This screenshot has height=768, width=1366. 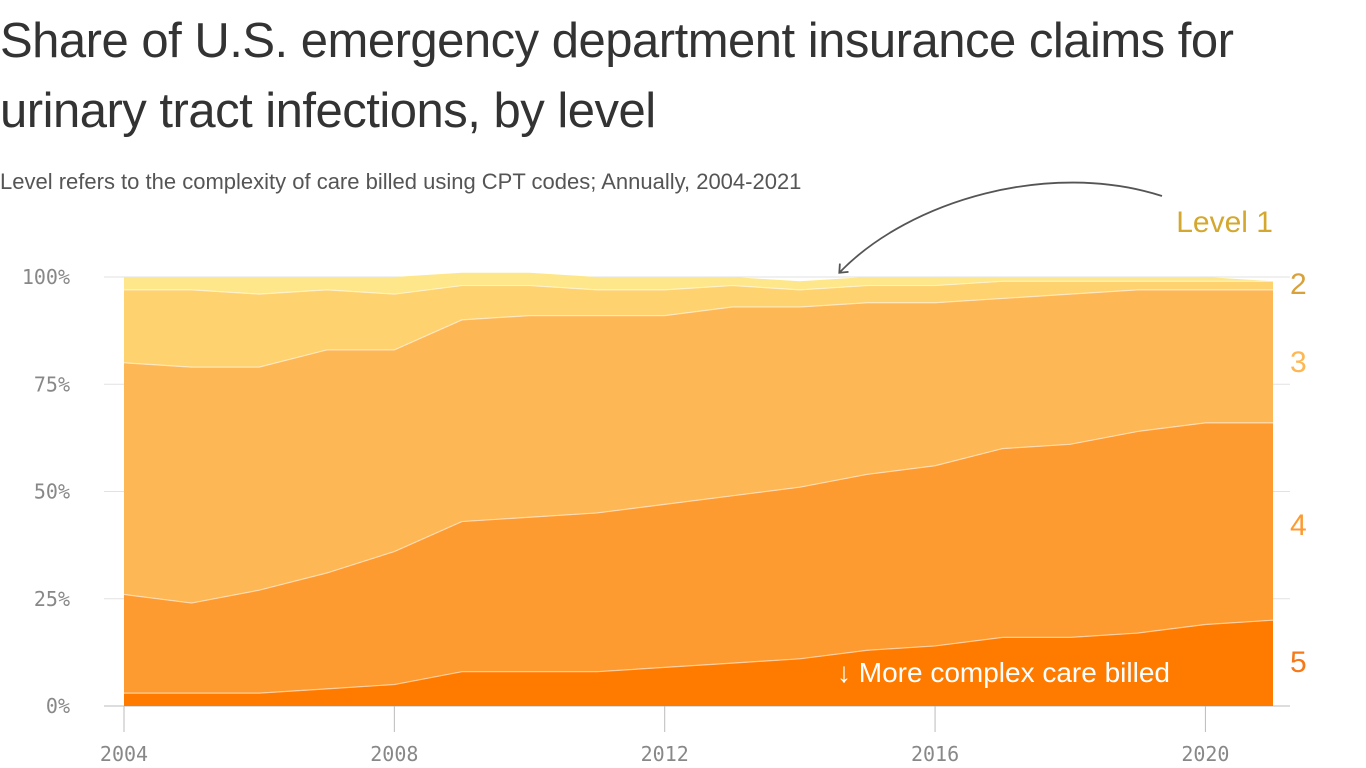 What do you see at coordinates (52, 599) in the screenshot?
I see `y-tick-label: 25%` at bounding box center [52, 599].